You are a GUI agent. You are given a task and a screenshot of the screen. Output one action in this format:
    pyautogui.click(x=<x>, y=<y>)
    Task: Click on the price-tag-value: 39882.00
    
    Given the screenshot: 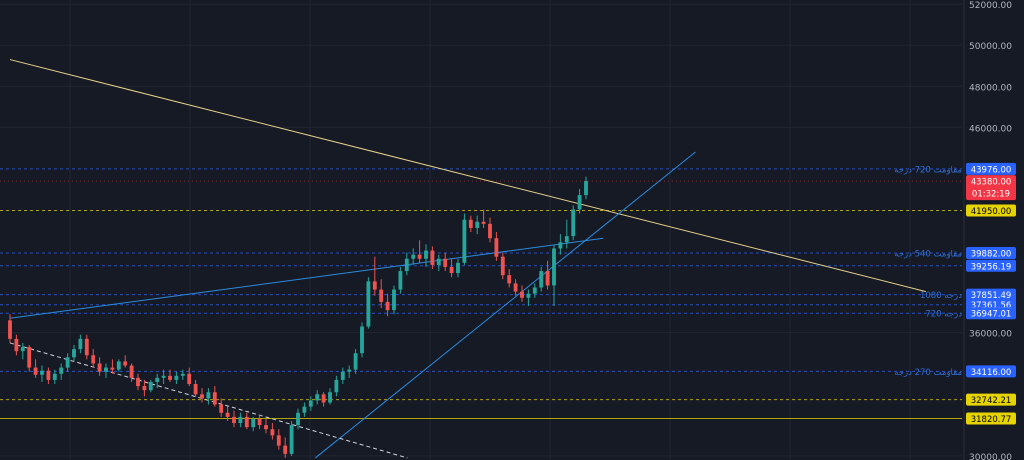 What is the action you would take?
    pyautogui.click(x=991, y=254)
    